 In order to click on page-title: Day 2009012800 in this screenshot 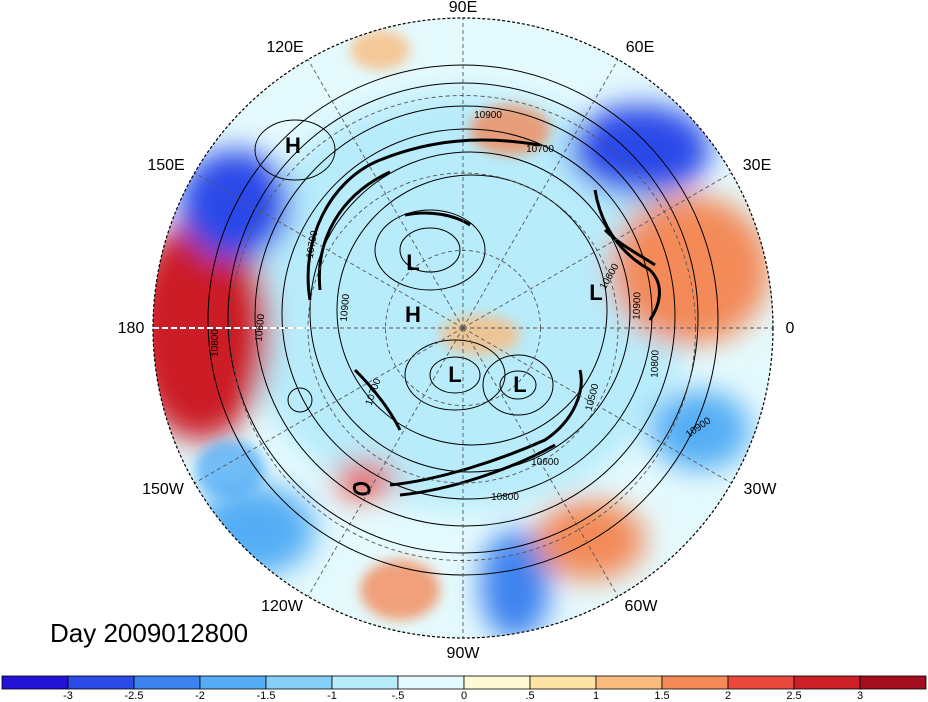, I will do `click(149, 633)`.